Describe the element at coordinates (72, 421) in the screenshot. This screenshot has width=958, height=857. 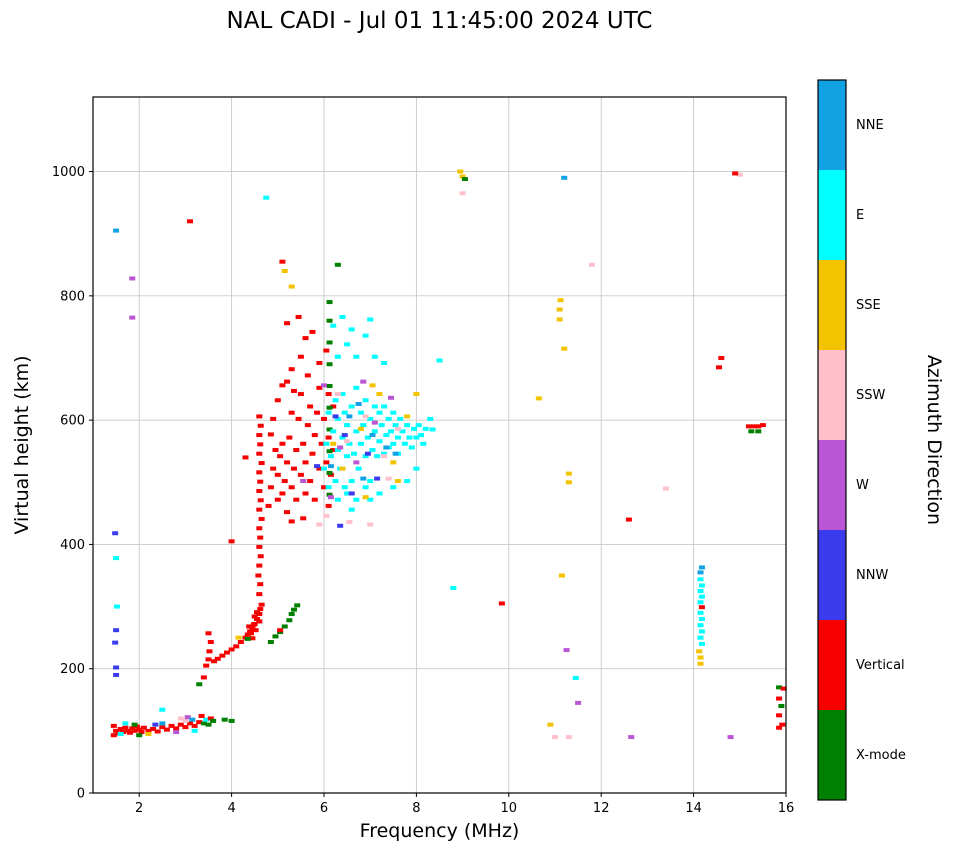
I see `y-tick-label: 600` at that location.